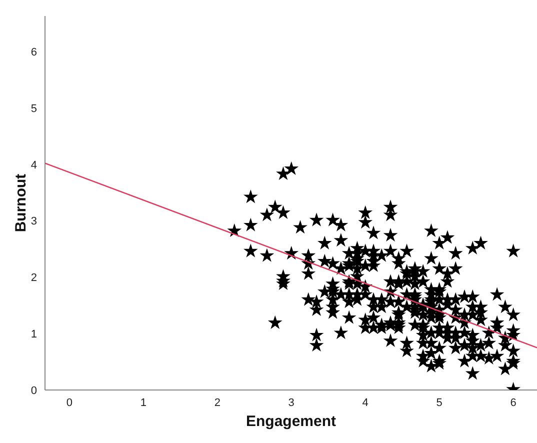  I want to click on x-tick-label: 3, so click(291, 402).